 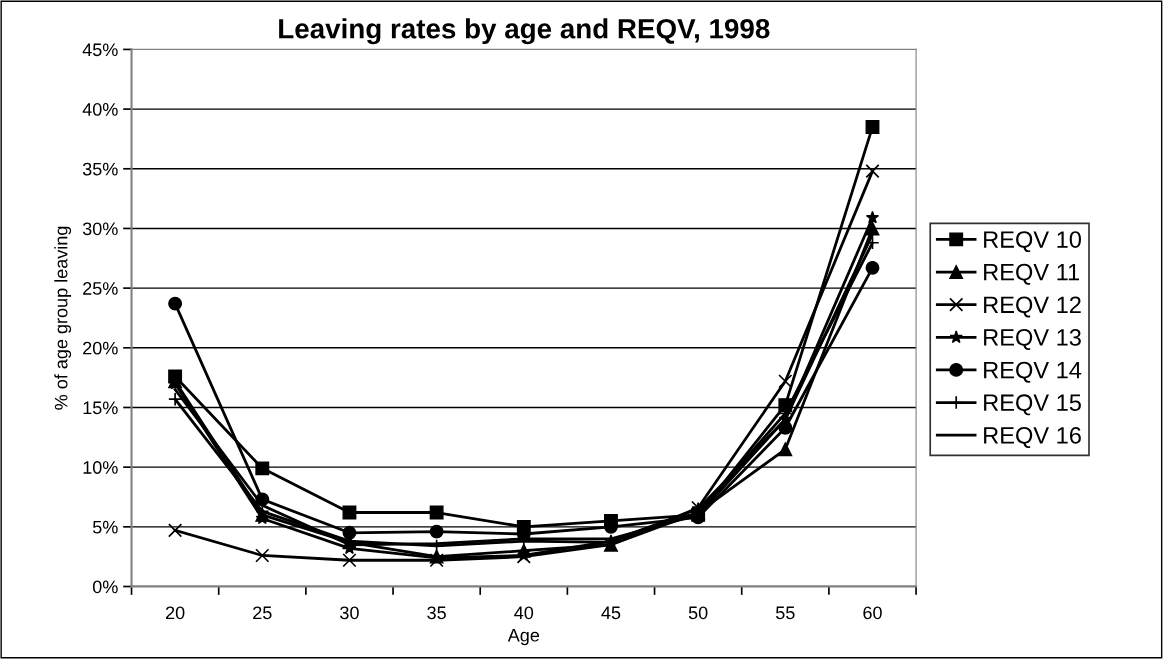 I want to click on y-tick-label: 0%, so click(x=105, y=587).